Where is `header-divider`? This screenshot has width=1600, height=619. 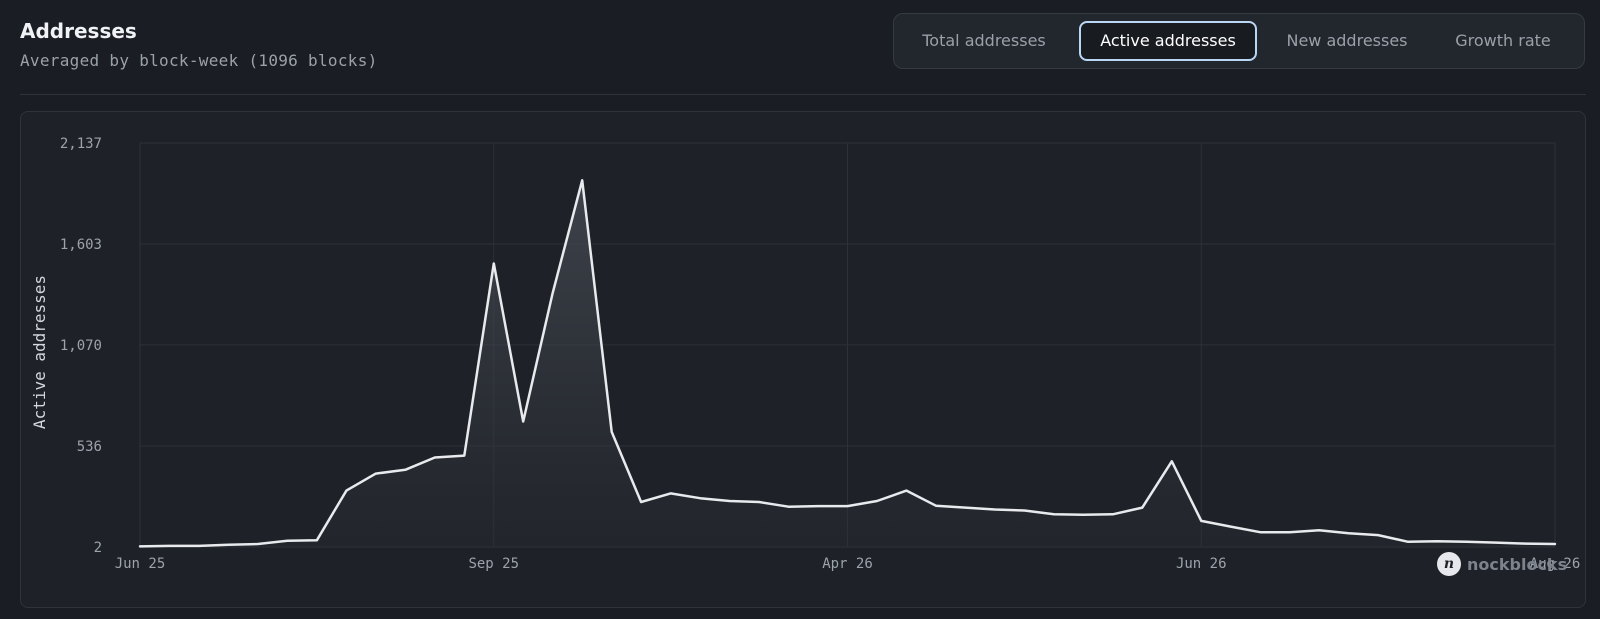 header-divider is located at coordinates (803, 94).